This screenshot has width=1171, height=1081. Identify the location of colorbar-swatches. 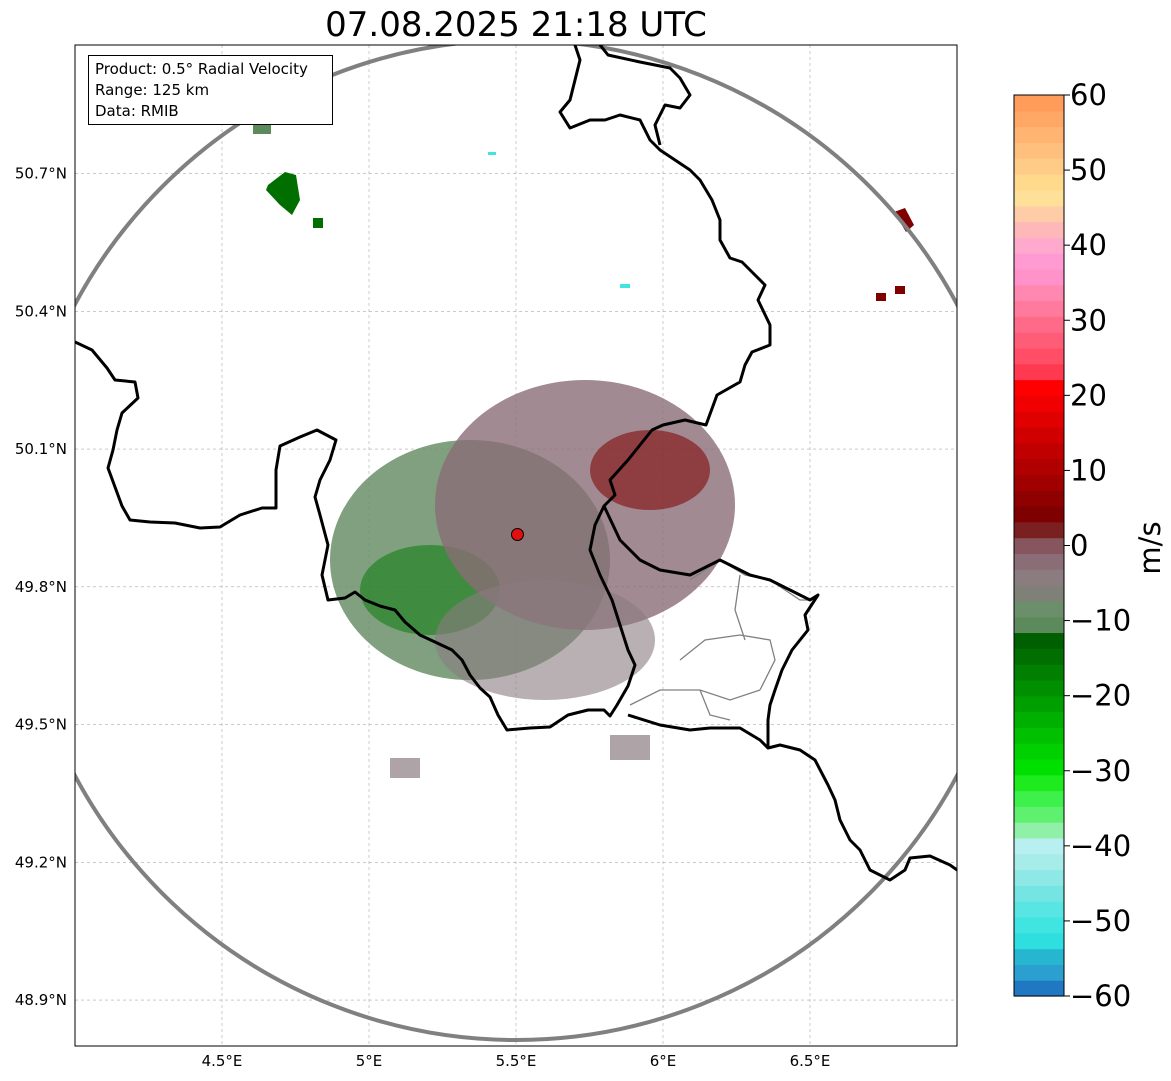
(1039, 546).